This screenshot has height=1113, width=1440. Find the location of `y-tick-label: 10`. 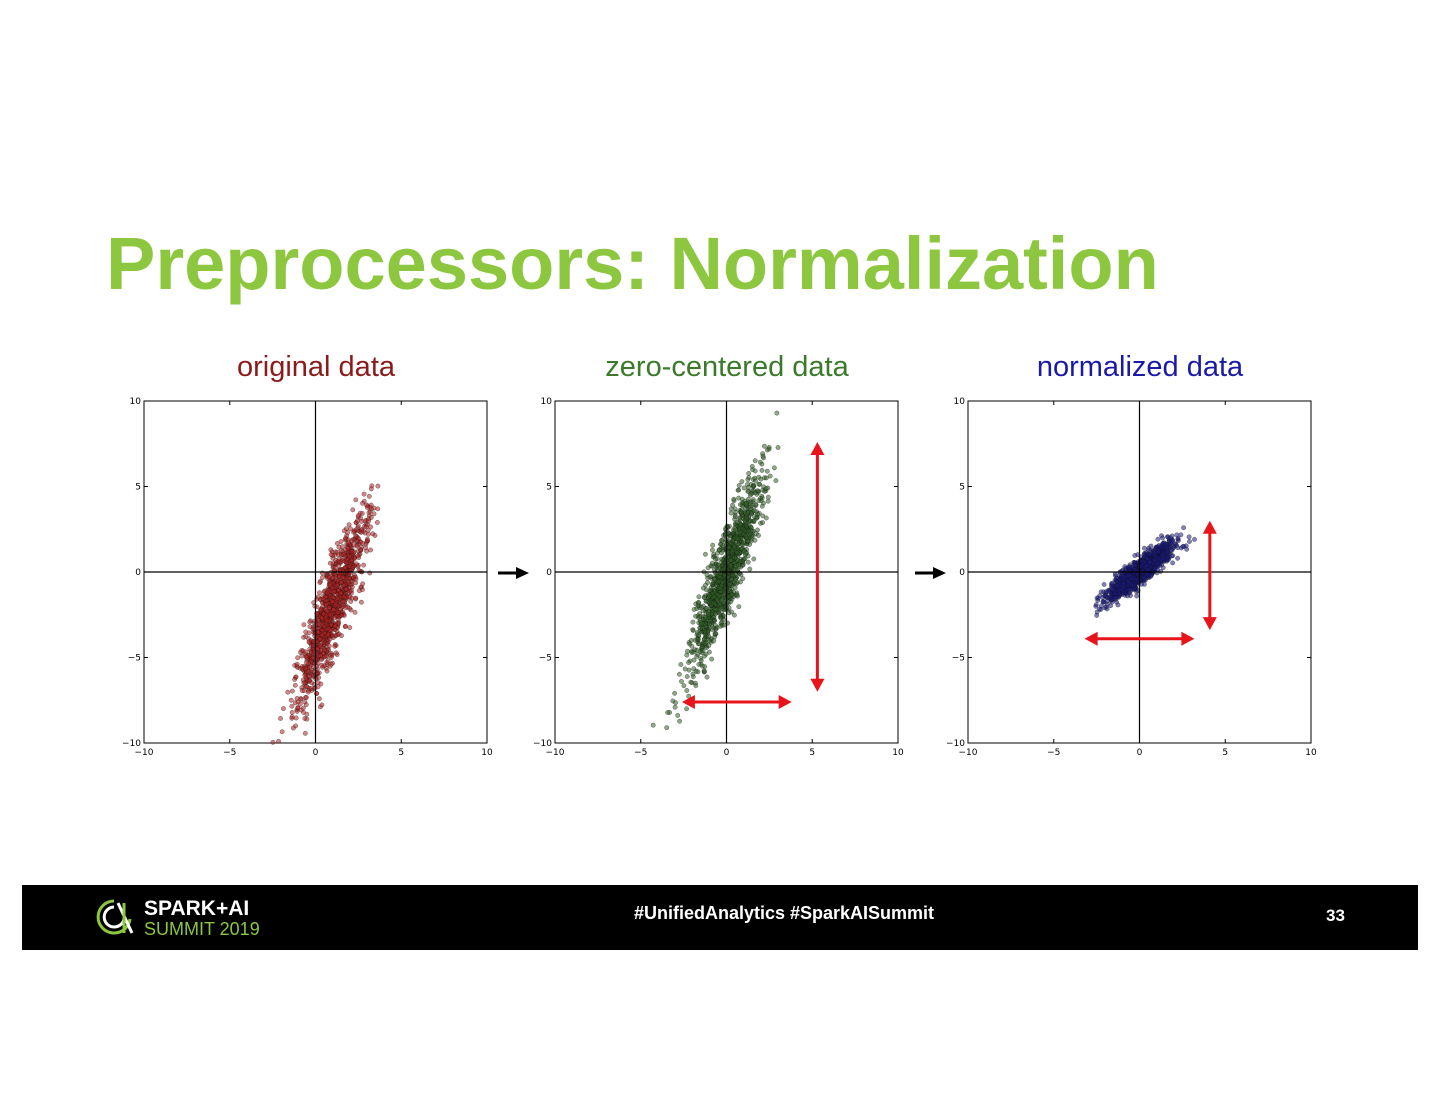

y-tick-label: 10 is located at coordinates (136, 402).